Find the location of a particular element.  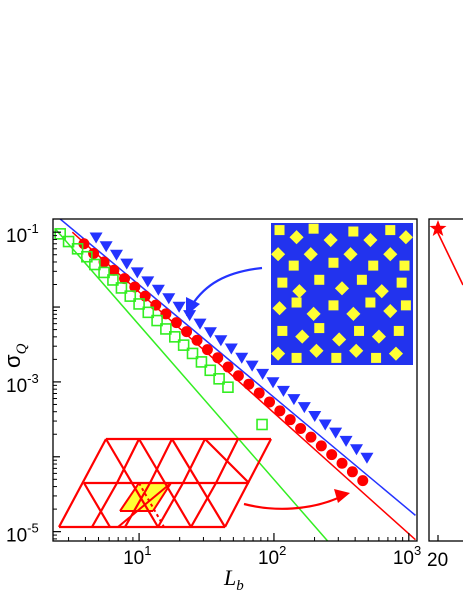

unit-cell-rhombus is located at coordinates (145, 497).